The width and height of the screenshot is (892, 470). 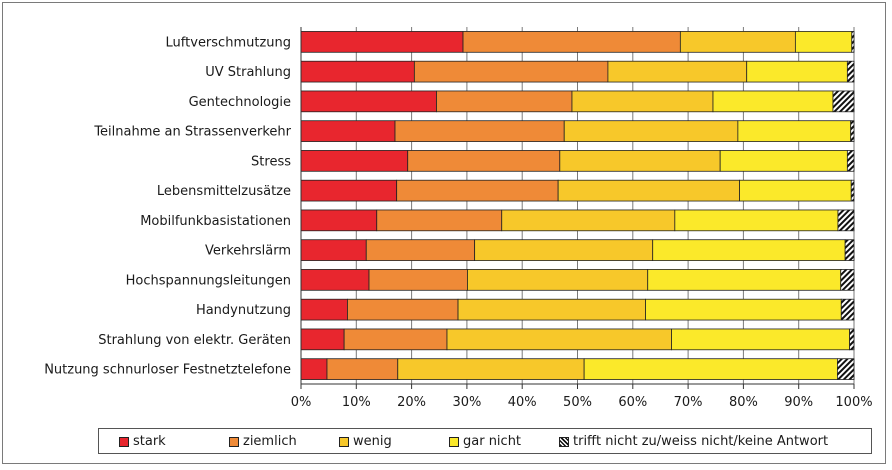 What do you see at coordinates (853, 402) in the screenshot?
I see `x-tick-label: 100%` at bounding box center [853, 402].